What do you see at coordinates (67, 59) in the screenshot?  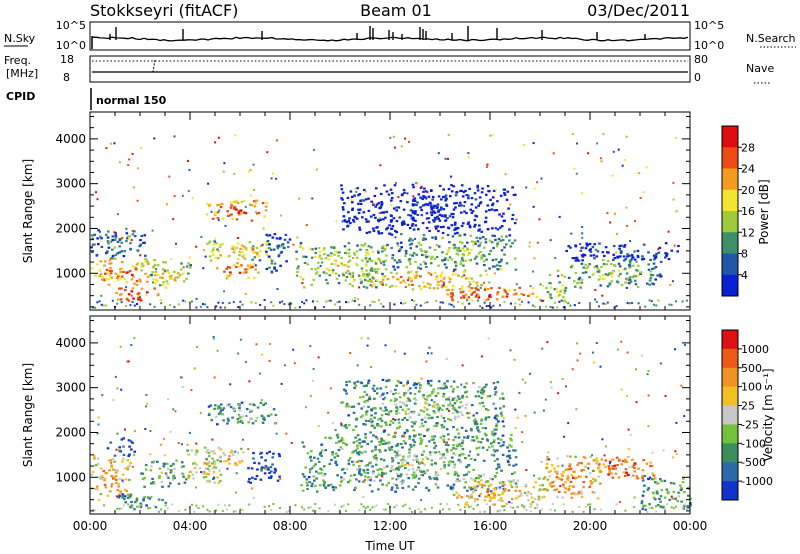 I see `freq-tick-top: 18` at bounding box center [67, 59].